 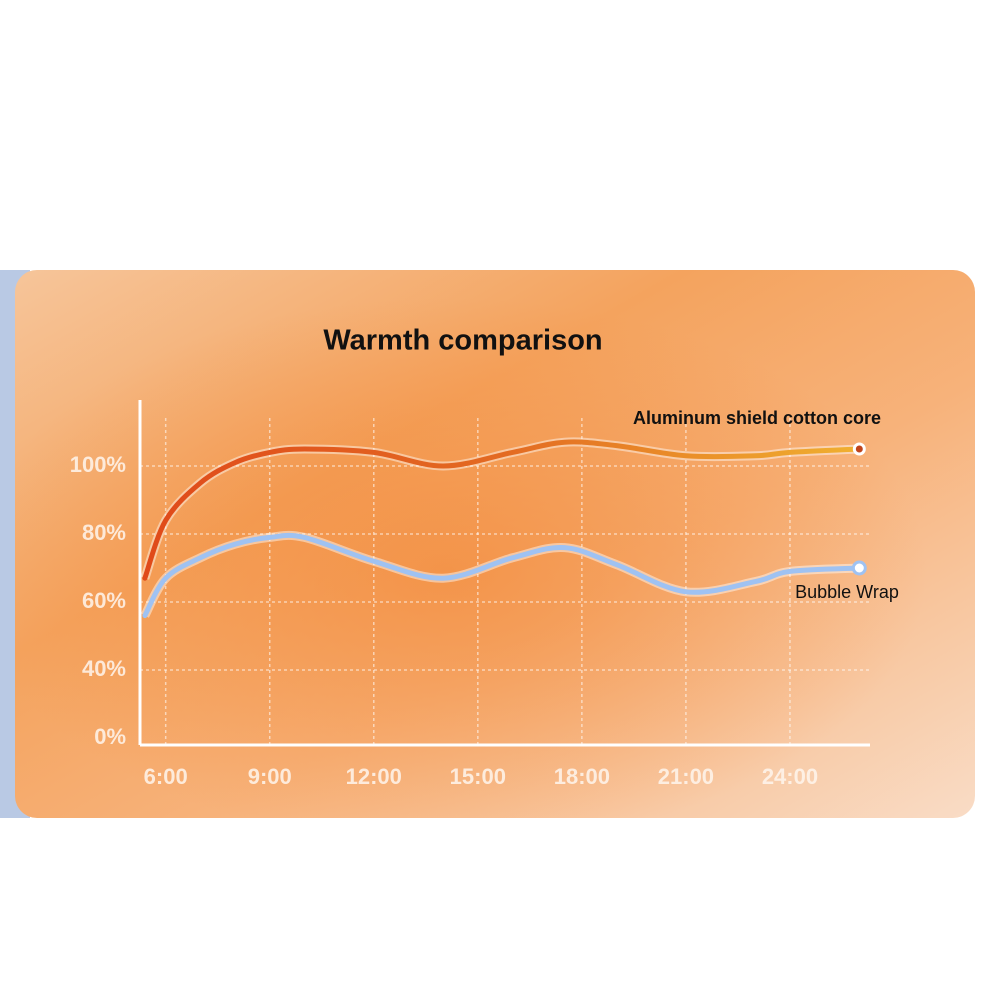 I want to click on y-tick-label: 100%, so click(x=98, y=464).